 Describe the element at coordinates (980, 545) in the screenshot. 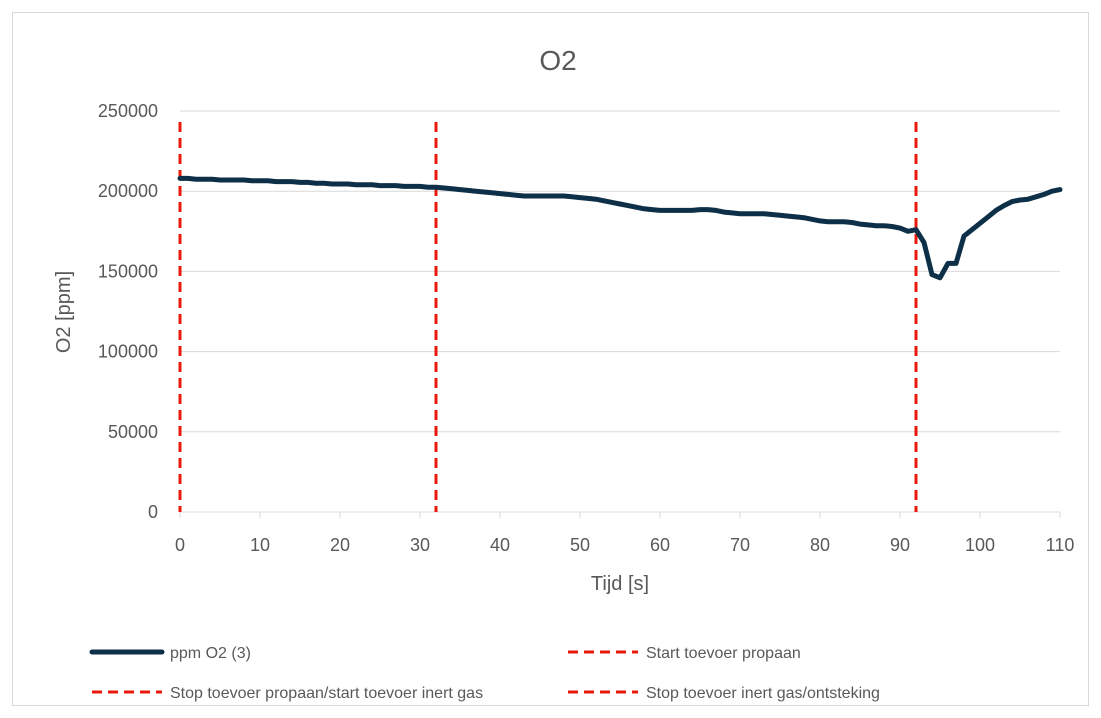

I see `x-tick-label: 100` at that location.